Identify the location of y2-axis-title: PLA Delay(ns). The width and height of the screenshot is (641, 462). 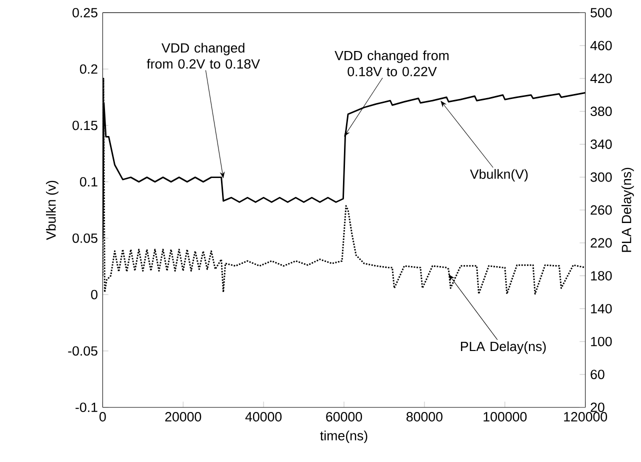
(627, 210).